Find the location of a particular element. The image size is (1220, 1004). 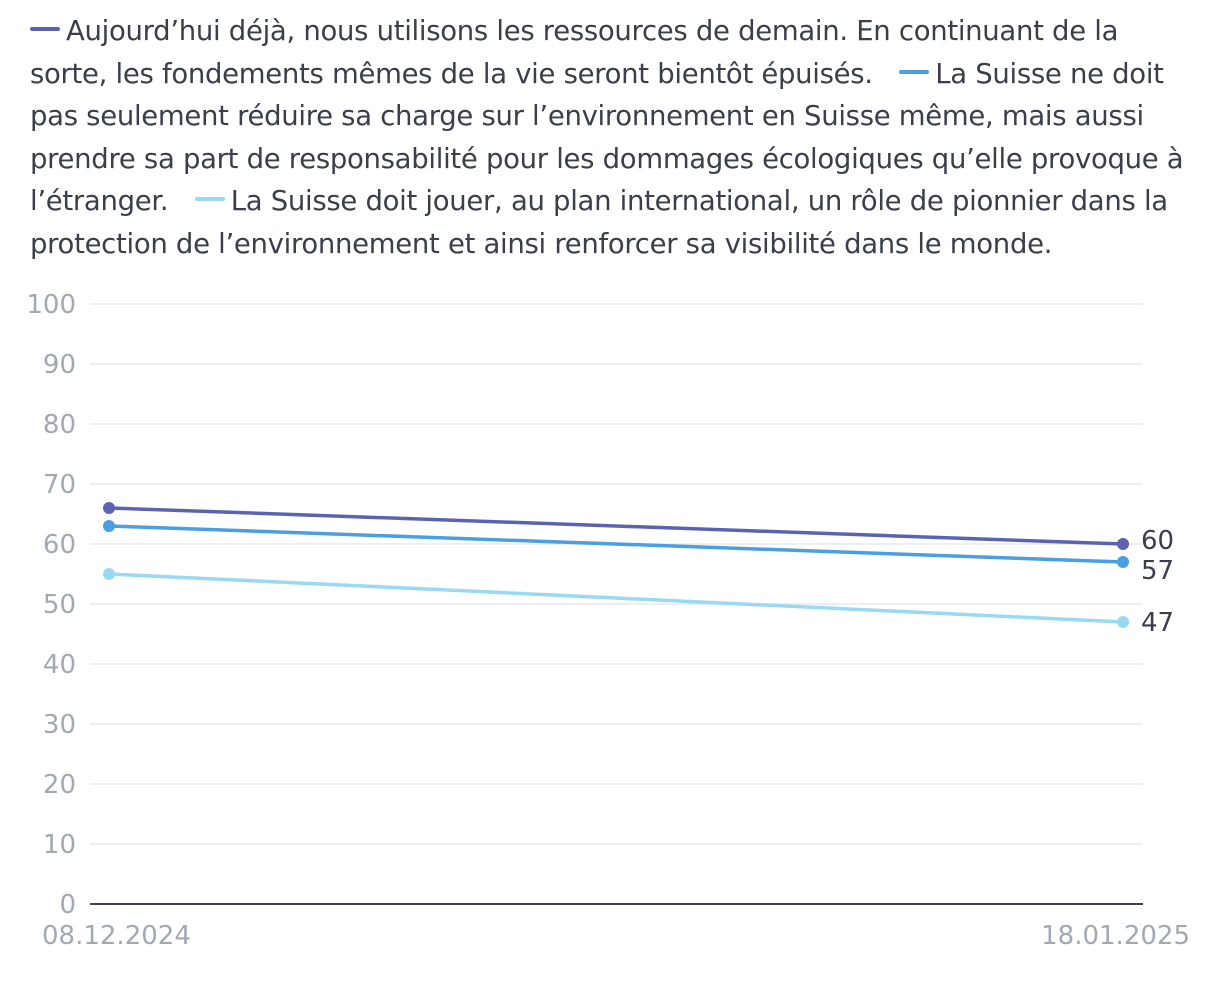

end-value-label-2: 57 is located at coordinates (1157, 571).